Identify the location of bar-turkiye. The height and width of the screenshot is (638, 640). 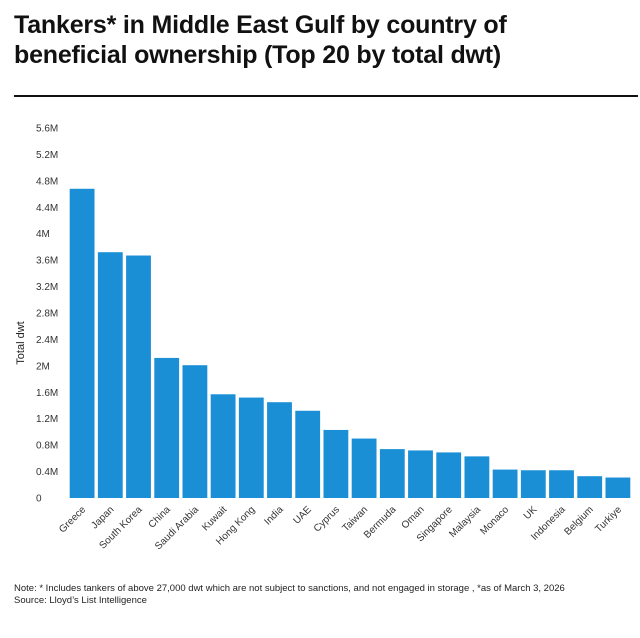
(618, 487).